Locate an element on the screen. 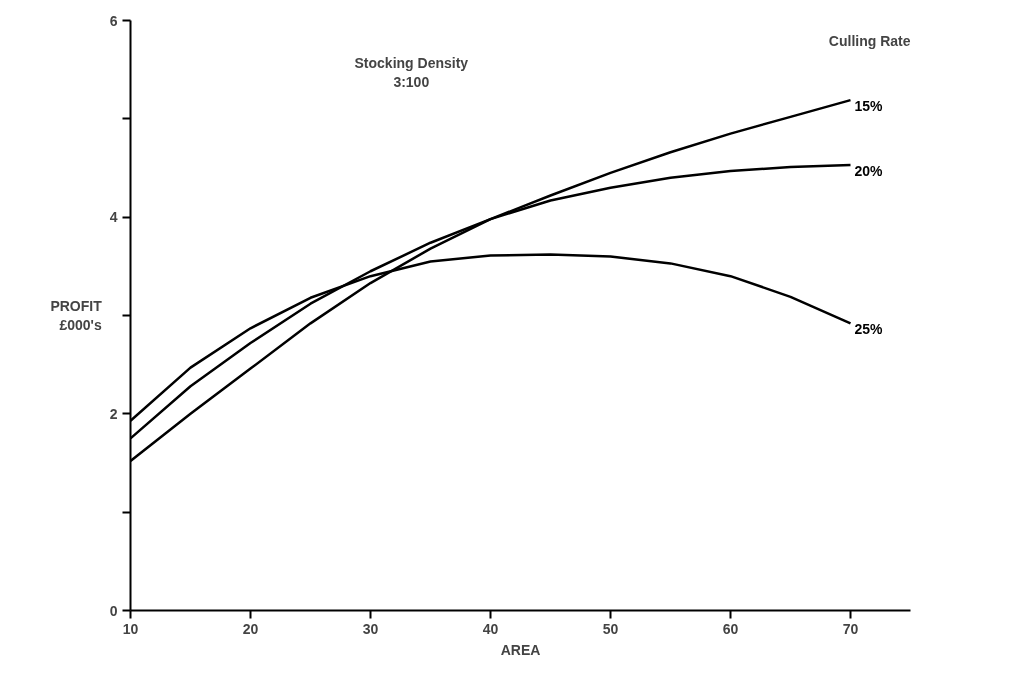 This screenshot has width=1032, height=692. y-axis-title: PROFIT £000's is located at coordinates (76, 315).